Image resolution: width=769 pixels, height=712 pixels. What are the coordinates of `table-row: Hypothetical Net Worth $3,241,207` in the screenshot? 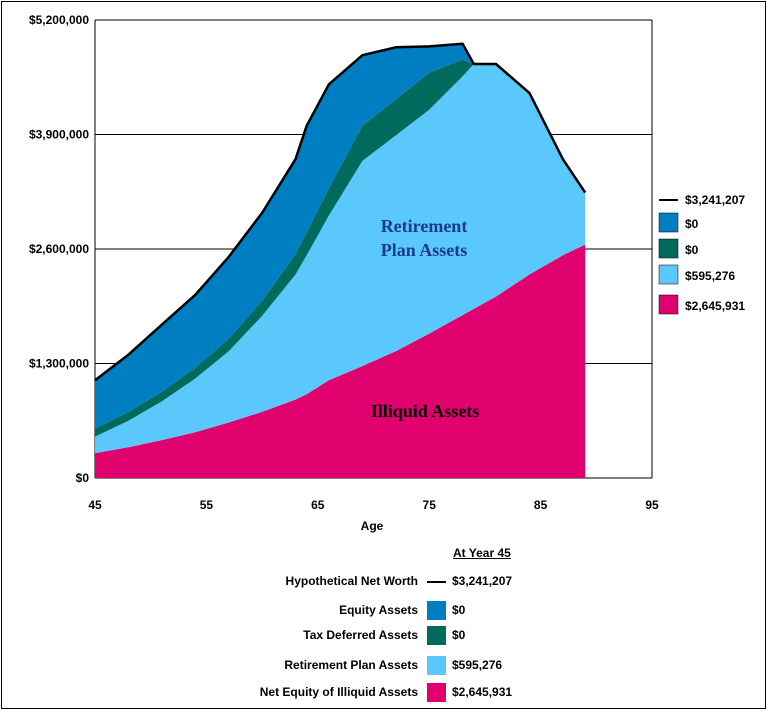 It's located at (380, 582).